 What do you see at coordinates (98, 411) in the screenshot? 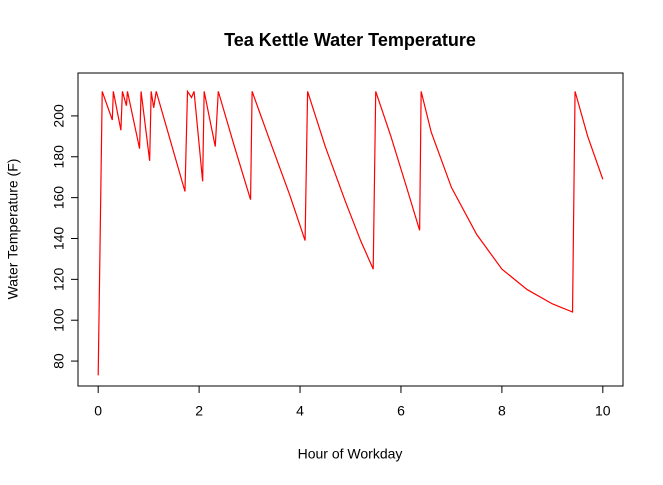
I see `x-tick-label: 0` at bounding box center [98, 411].